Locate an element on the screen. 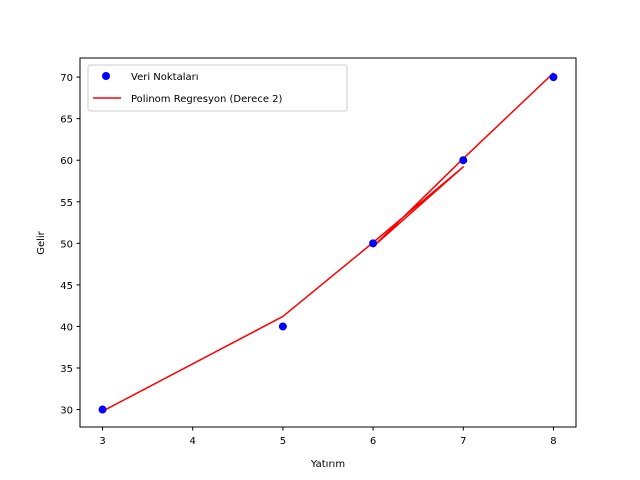 The width and height of the screenshot is (640, 480). y-tick-label: 45 is located at coordinates (66, 286).